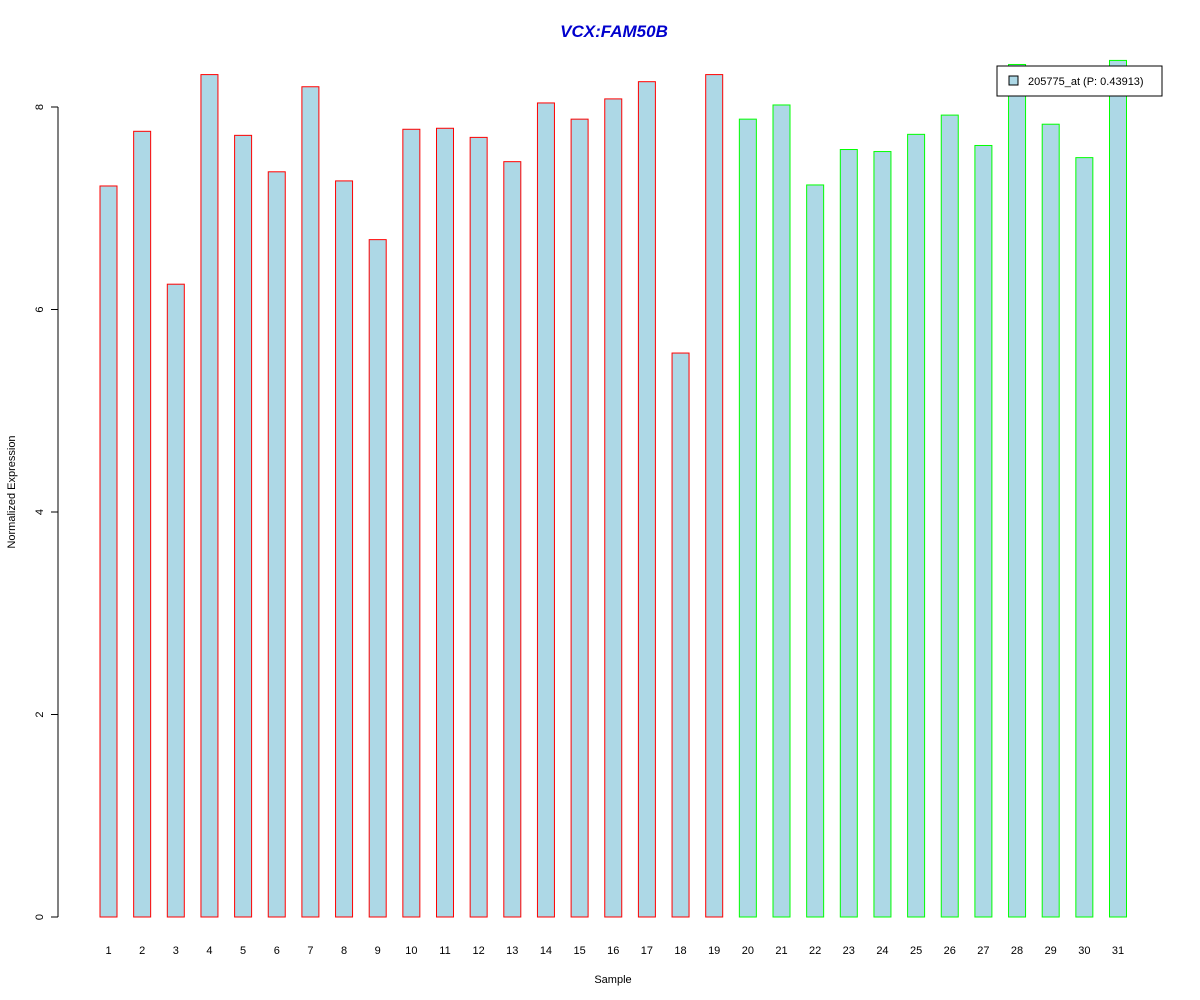 This screenshot has height=1000, width=1200. What do you see at coordinates (40, 512) in the screenshot?
I see `y-tick-label: 4` at bounding box center [40, 512].